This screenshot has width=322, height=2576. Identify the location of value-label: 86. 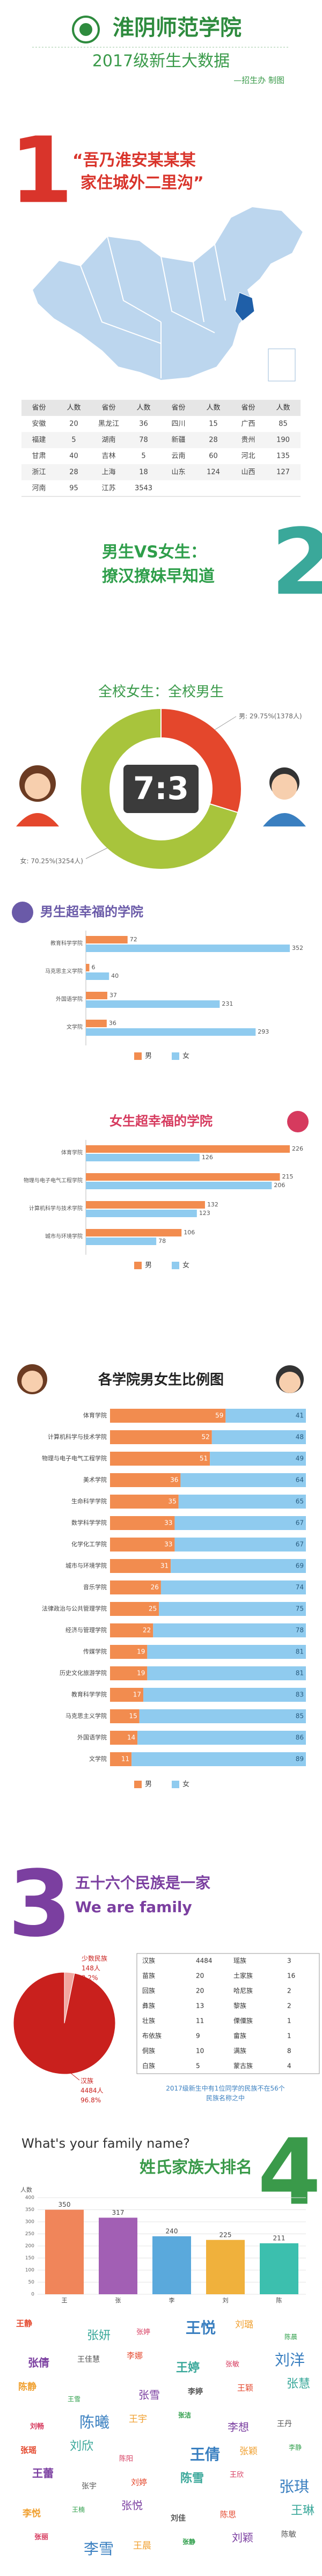
(300, 1737).